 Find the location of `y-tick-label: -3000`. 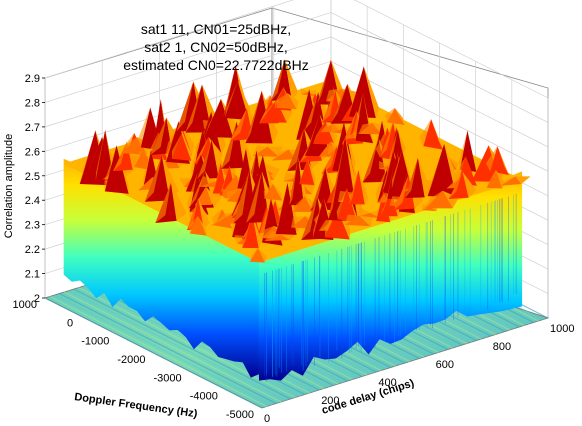

y-tick-label: -3000 is located at coordinates (168, 378).